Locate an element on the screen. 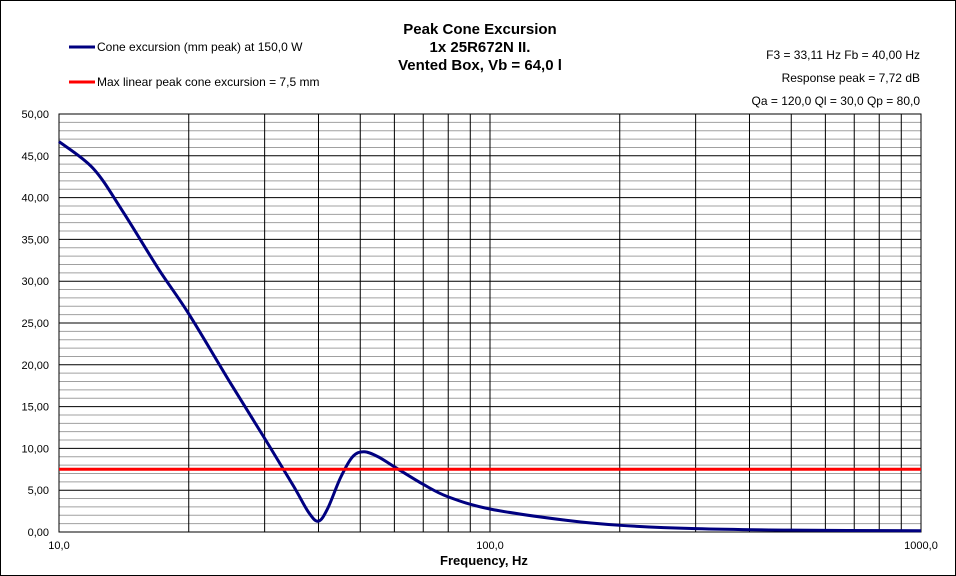 This screenshot has width=956, height=576. y-tick-label: 50,00 is located at coordinates (35, 115).